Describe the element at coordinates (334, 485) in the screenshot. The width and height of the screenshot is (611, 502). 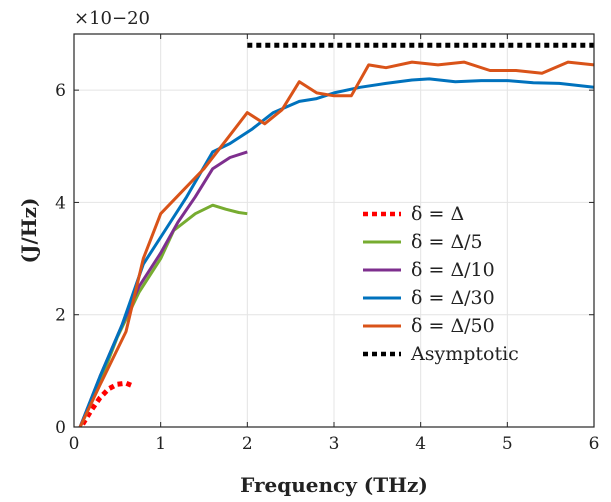
I see `x-axis-label: Frequency (THz)` at that location.